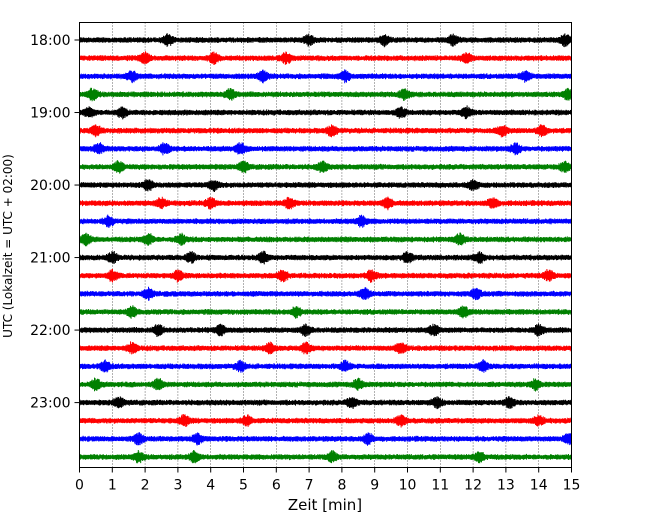 The image size is (650, 520). What do you see at coordinates (276, 486) in the screenshot?
I see `x-tick-label: 6` at bounding box center [276, 486].